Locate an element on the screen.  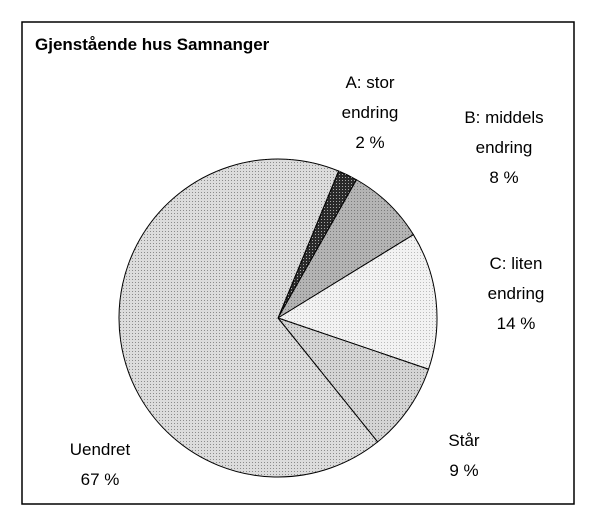
slice-label: A: stor endring 2 % is located at coordinates (370, 113).